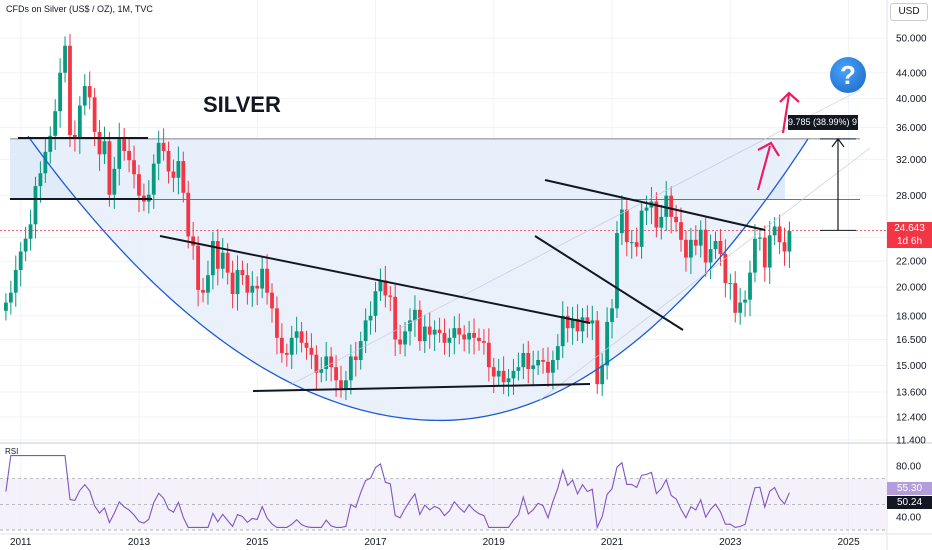  Describe the element at coordinates (494, 542) in the screenshot. I see `time-tick-label: 2019` at that location.